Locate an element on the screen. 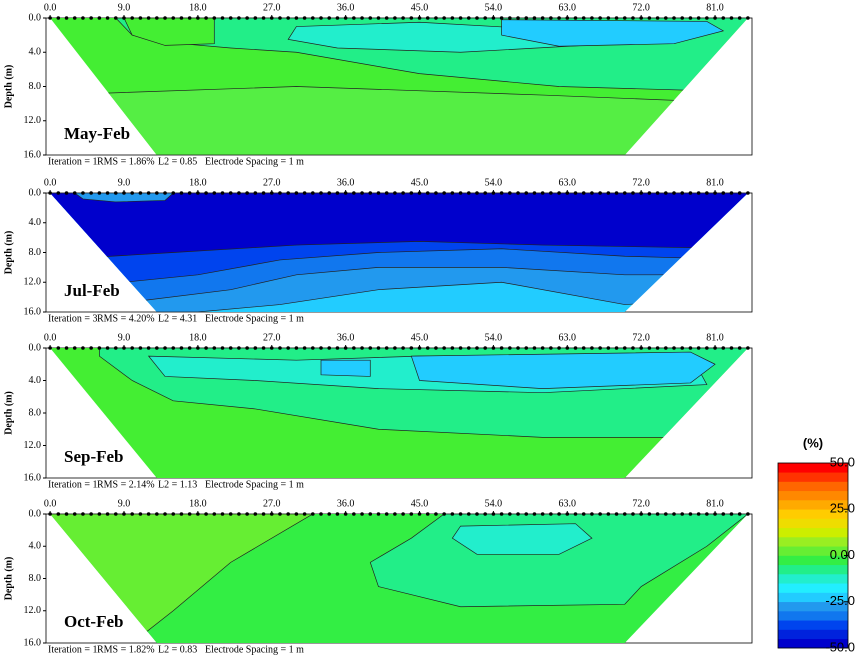 The width and height of the screenshot is (858, 660). footer-text: RMS = 4.20% is located at coordinates (126, 318).